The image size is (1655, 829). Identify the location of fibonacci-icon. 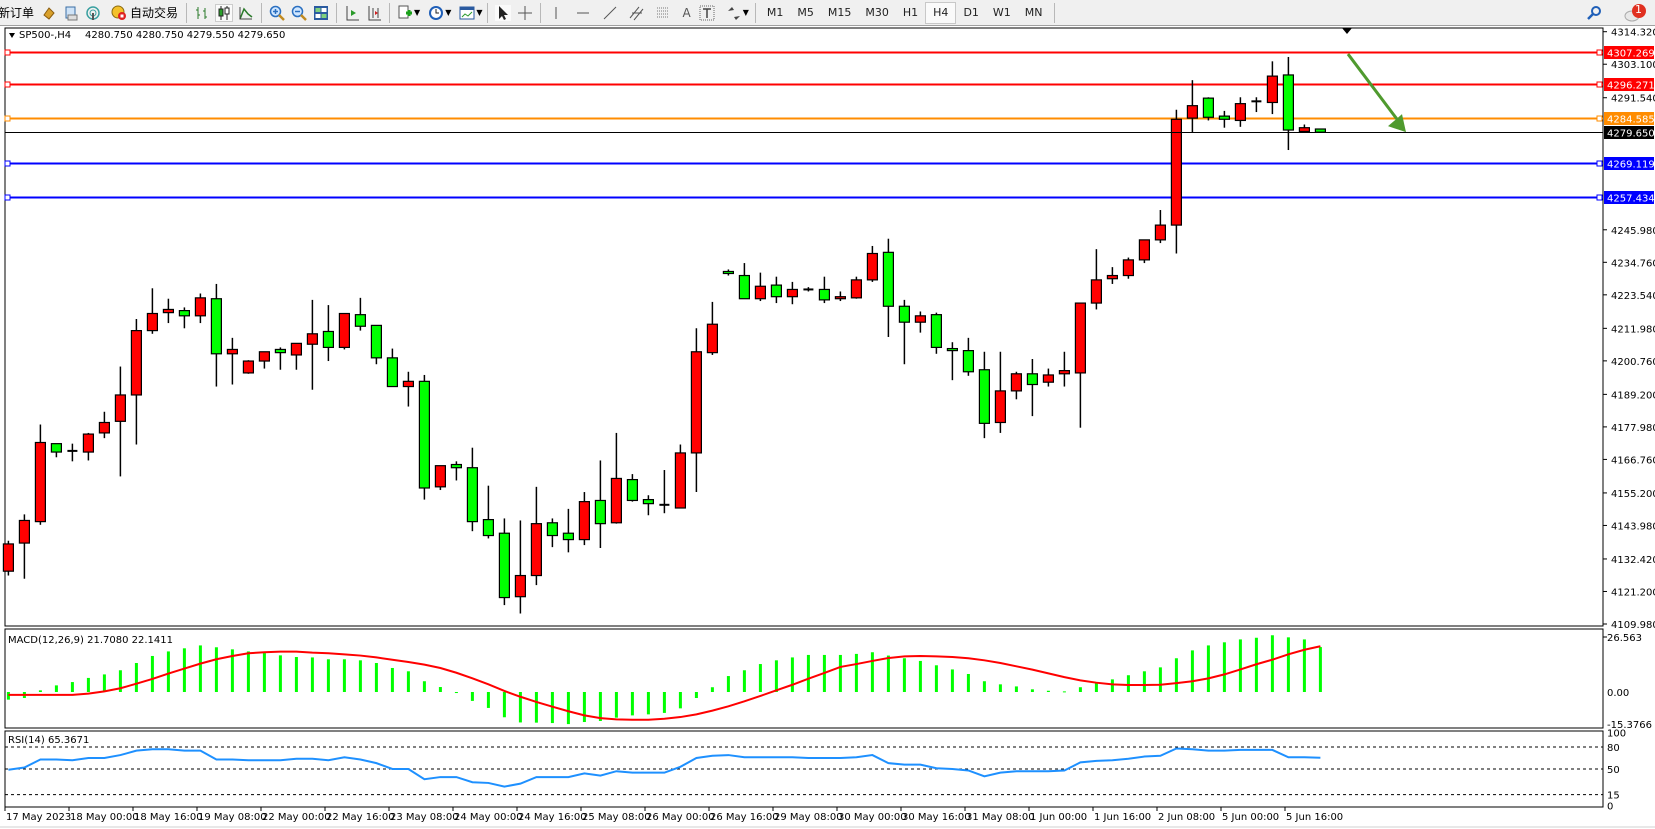
(664, 13).